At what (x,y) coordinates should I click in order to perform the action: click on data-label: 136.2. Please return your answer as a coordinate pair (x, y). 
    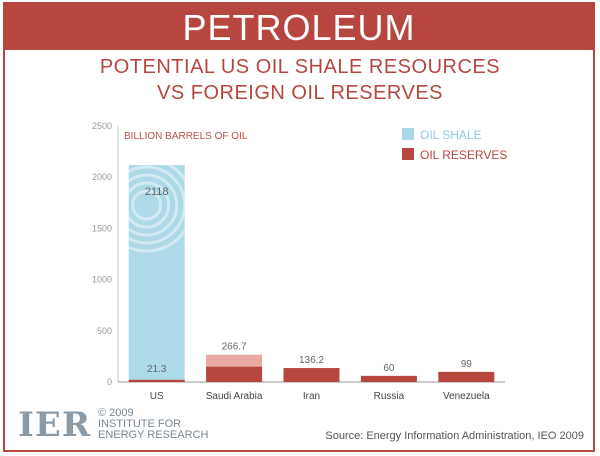
    Looking at the image, I should click on (311, 360).